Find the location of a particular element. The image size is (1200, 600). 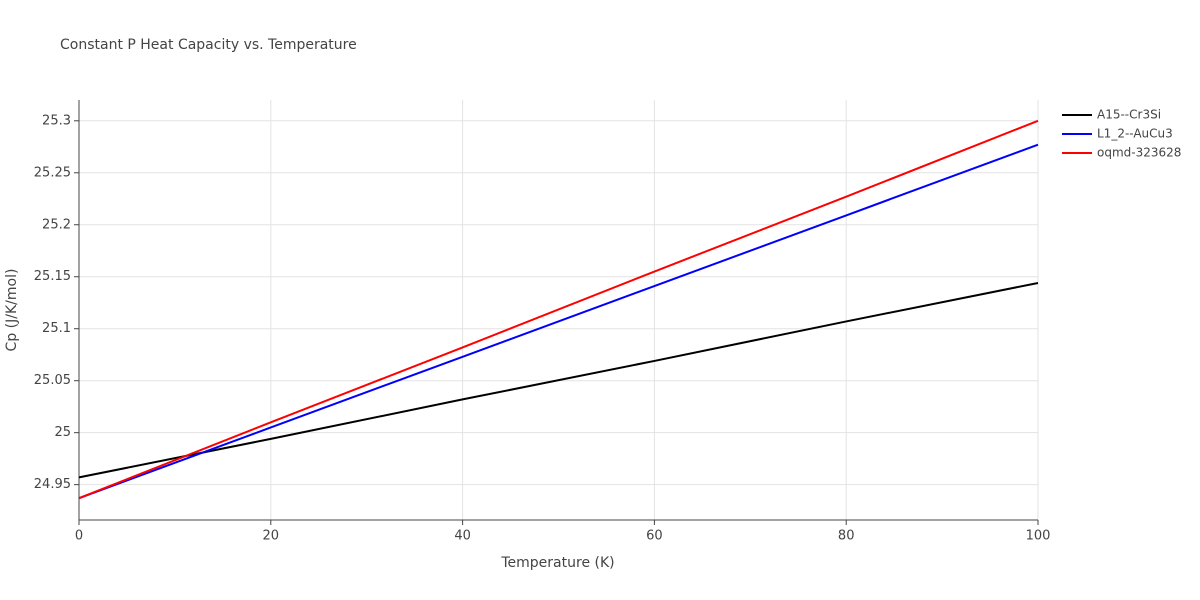

legend-label: L1_2--AuCu3 is located at coordinates (1135, 134).